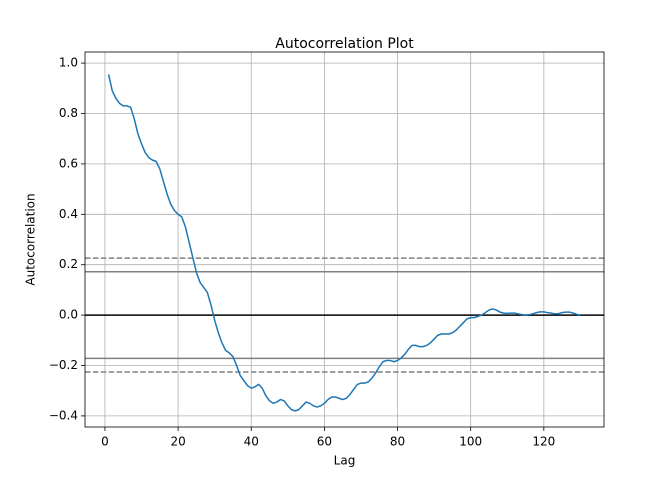  I want to click on y-axis-label: Autocorrelation, so click(31, 239).